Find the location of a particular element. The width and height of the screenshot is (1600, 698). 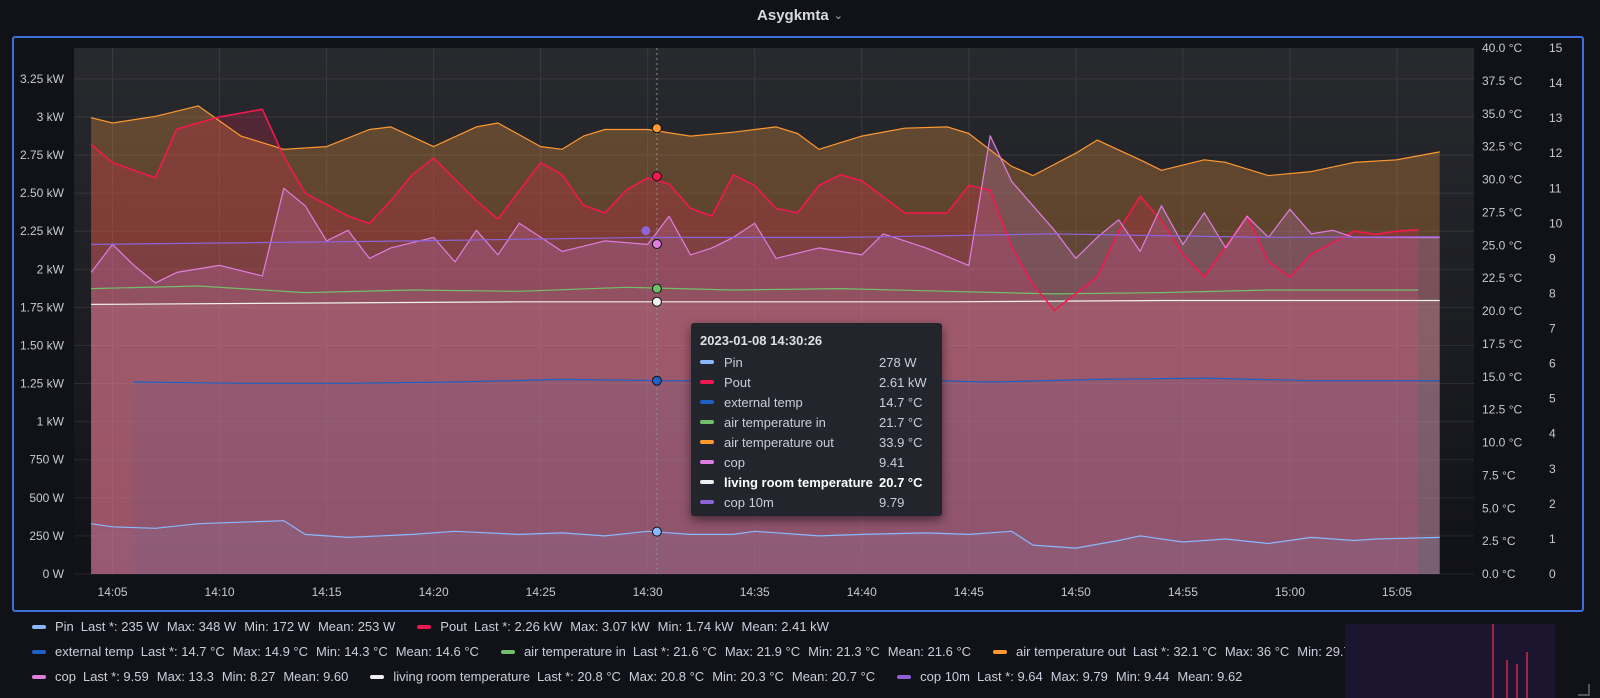

y-left-tick-label: 500 W is located at coordinates (46, 498).